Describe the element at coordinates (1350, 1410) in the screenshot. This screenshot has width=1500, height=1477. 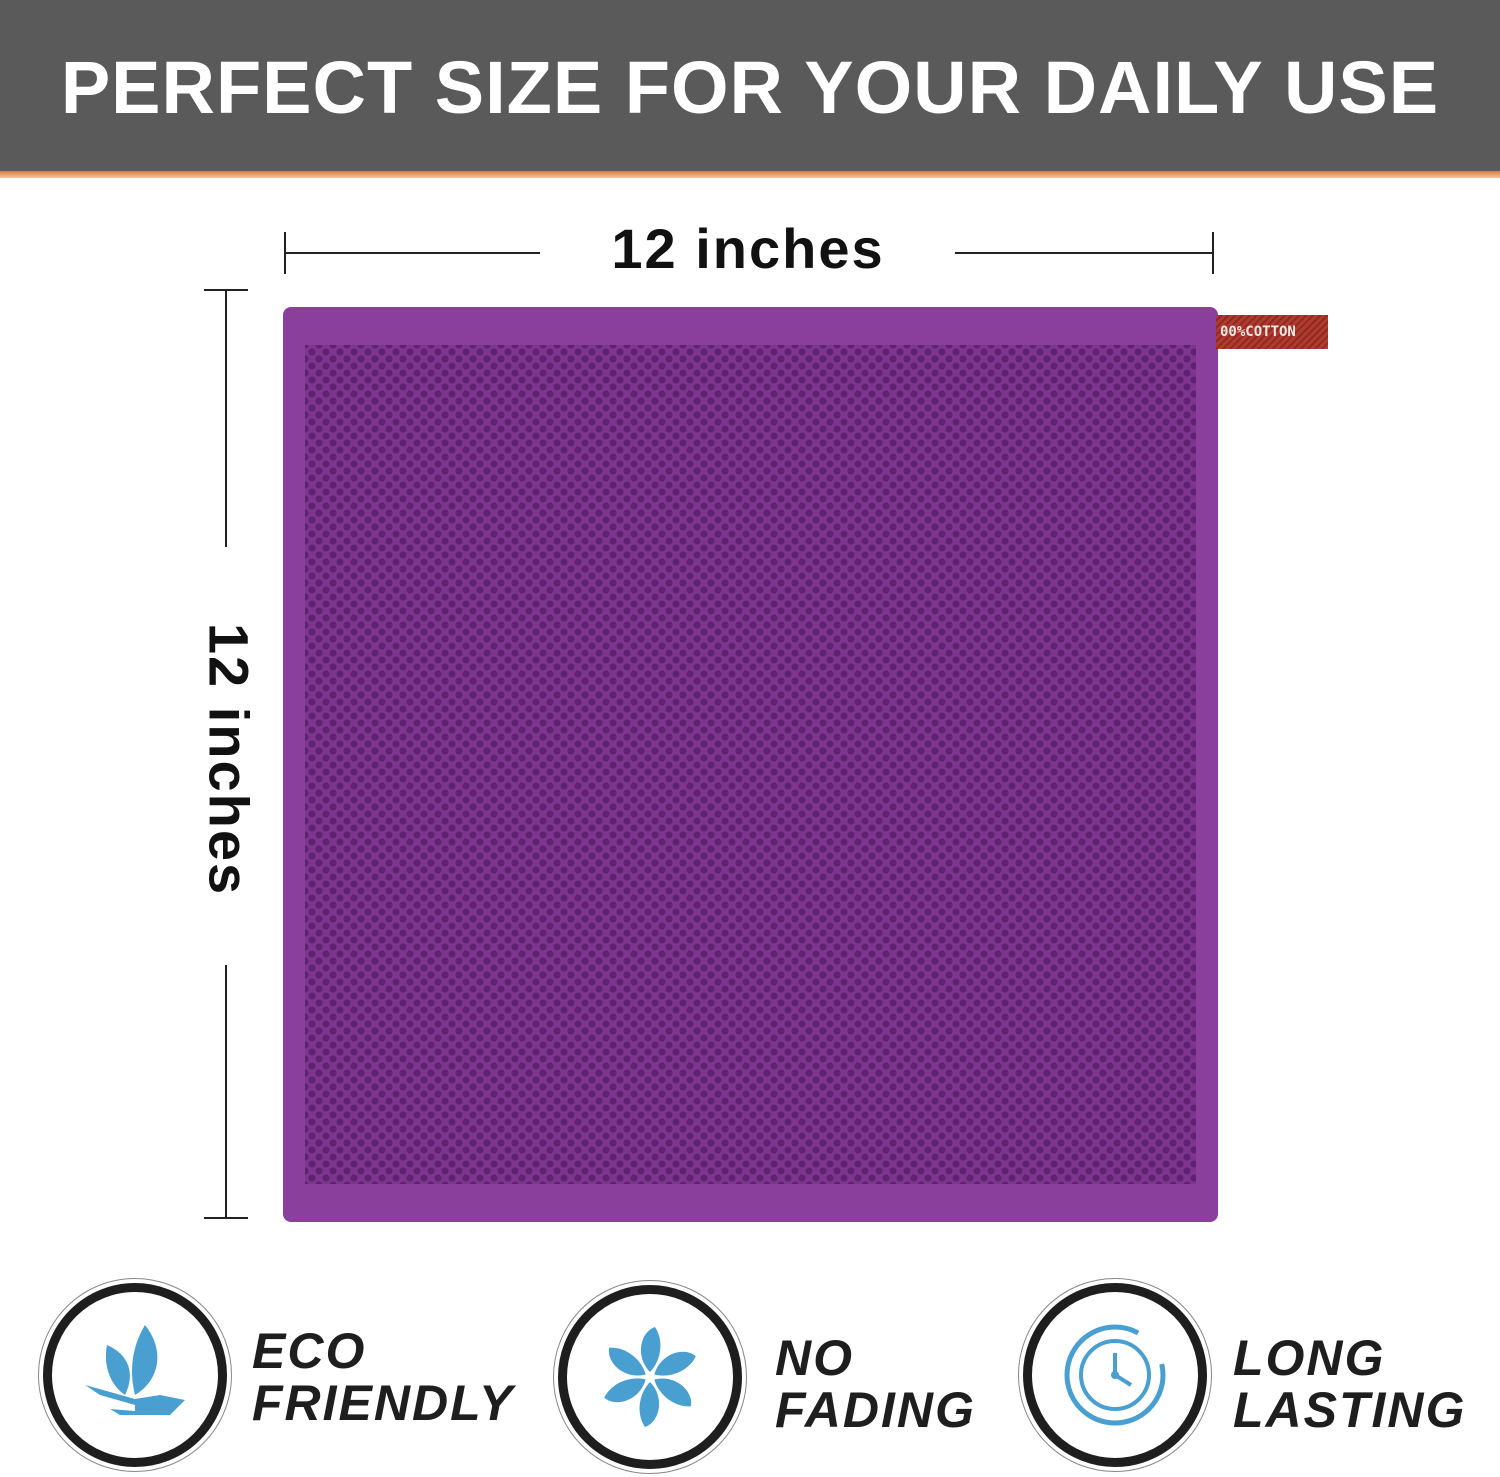
I see `feature-line2: LASTING` at that location.